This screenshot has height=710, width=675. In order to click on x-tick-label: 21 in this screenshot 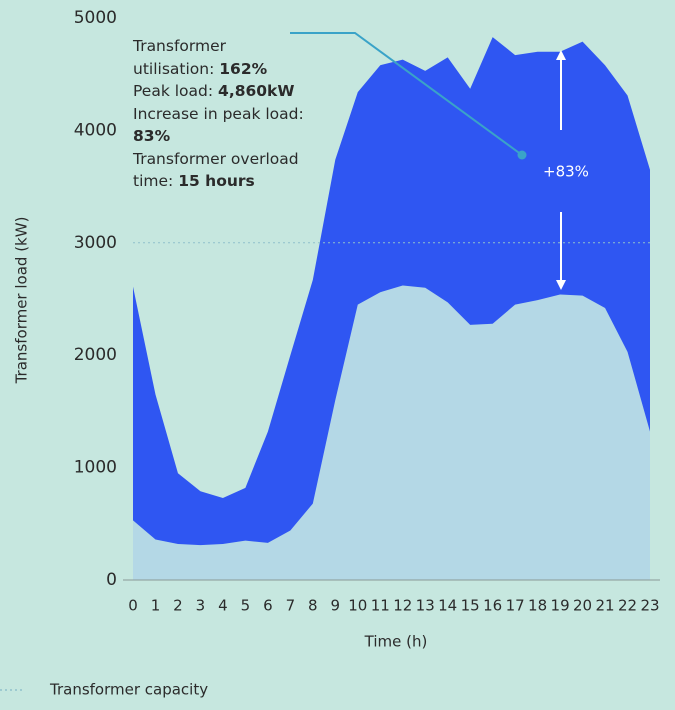, I will do `click(604, 606)`.